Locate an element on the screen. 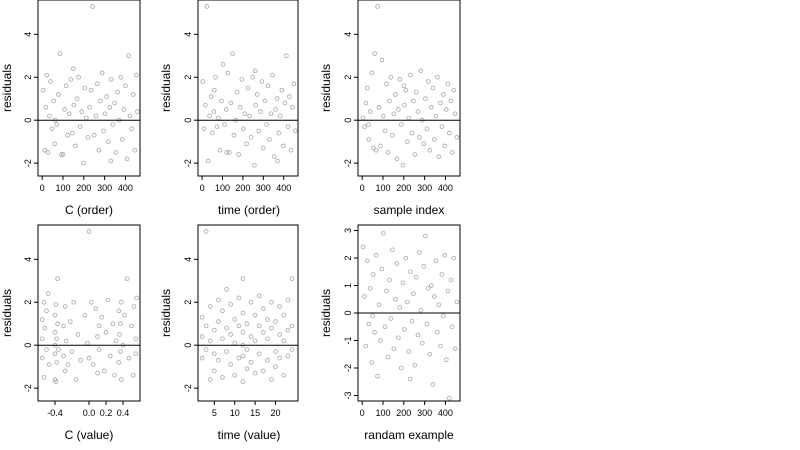  x-tick-label: 0.2 is located at coordinates (106, 413).